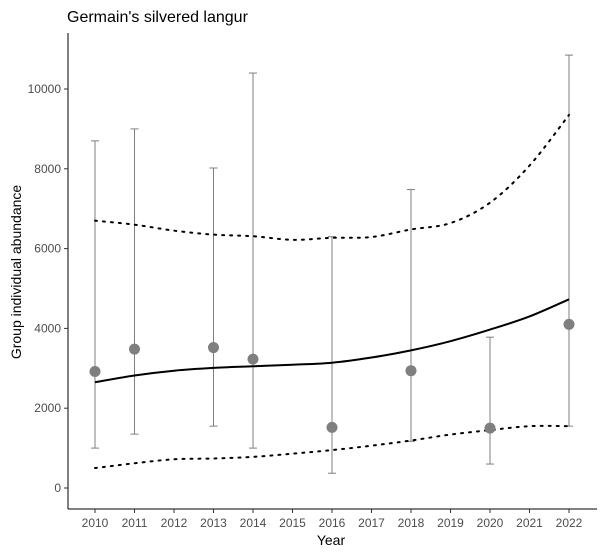  Describe the element at coordinates (57, 488) in the screenshot. I see `y-tick-label: 0` at that location.